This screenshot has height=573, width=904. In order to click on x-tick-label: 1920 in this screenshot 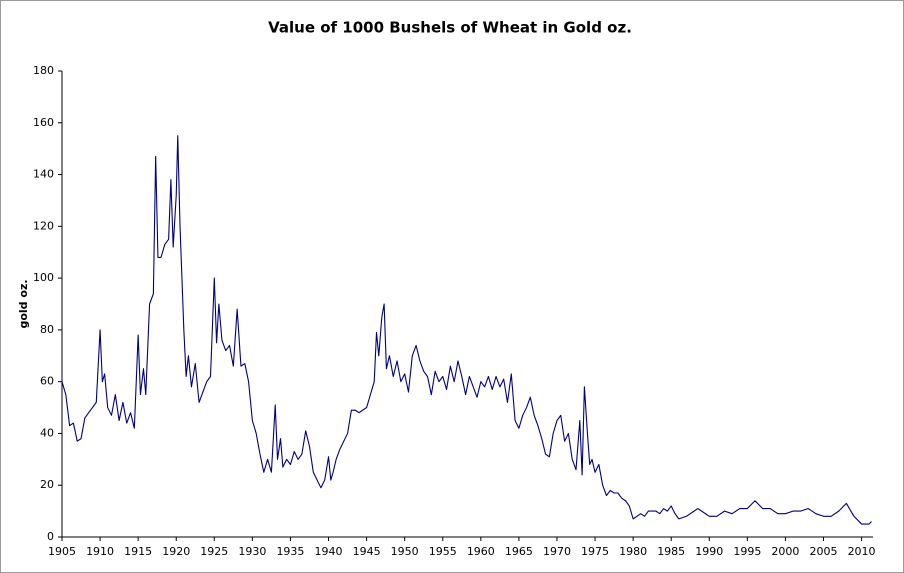, I will do `click(176, 551)`.